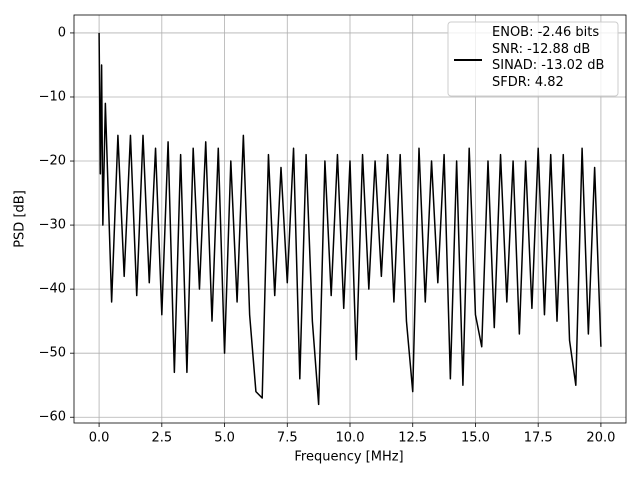  I want to click on x-tick-label: 5.0, so click(224, 438).